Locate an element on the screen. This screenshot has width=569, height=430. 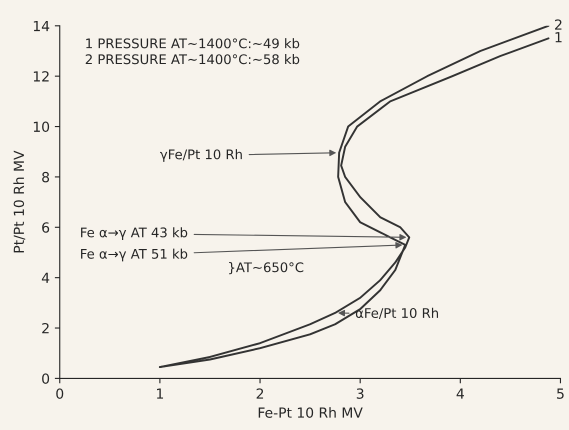
y-tick-label: 12 is located at coordinates (41, 76).